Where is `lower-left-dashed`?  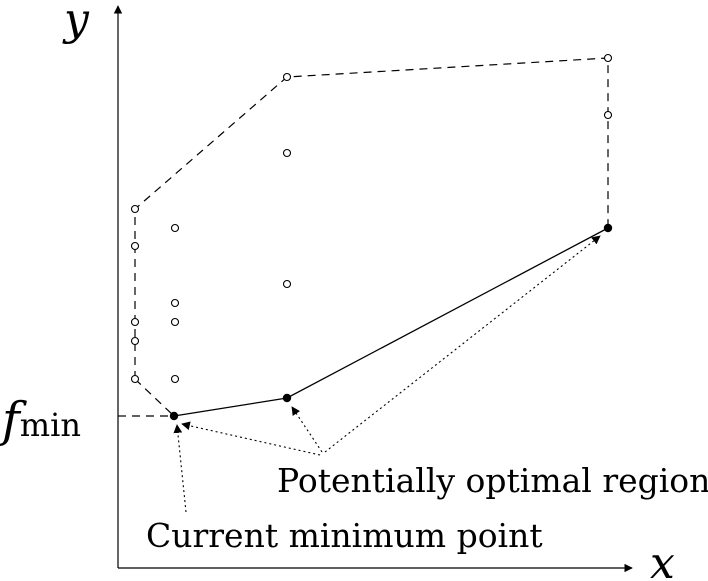 lower-left-dashed is located at coordinates (154, 397).